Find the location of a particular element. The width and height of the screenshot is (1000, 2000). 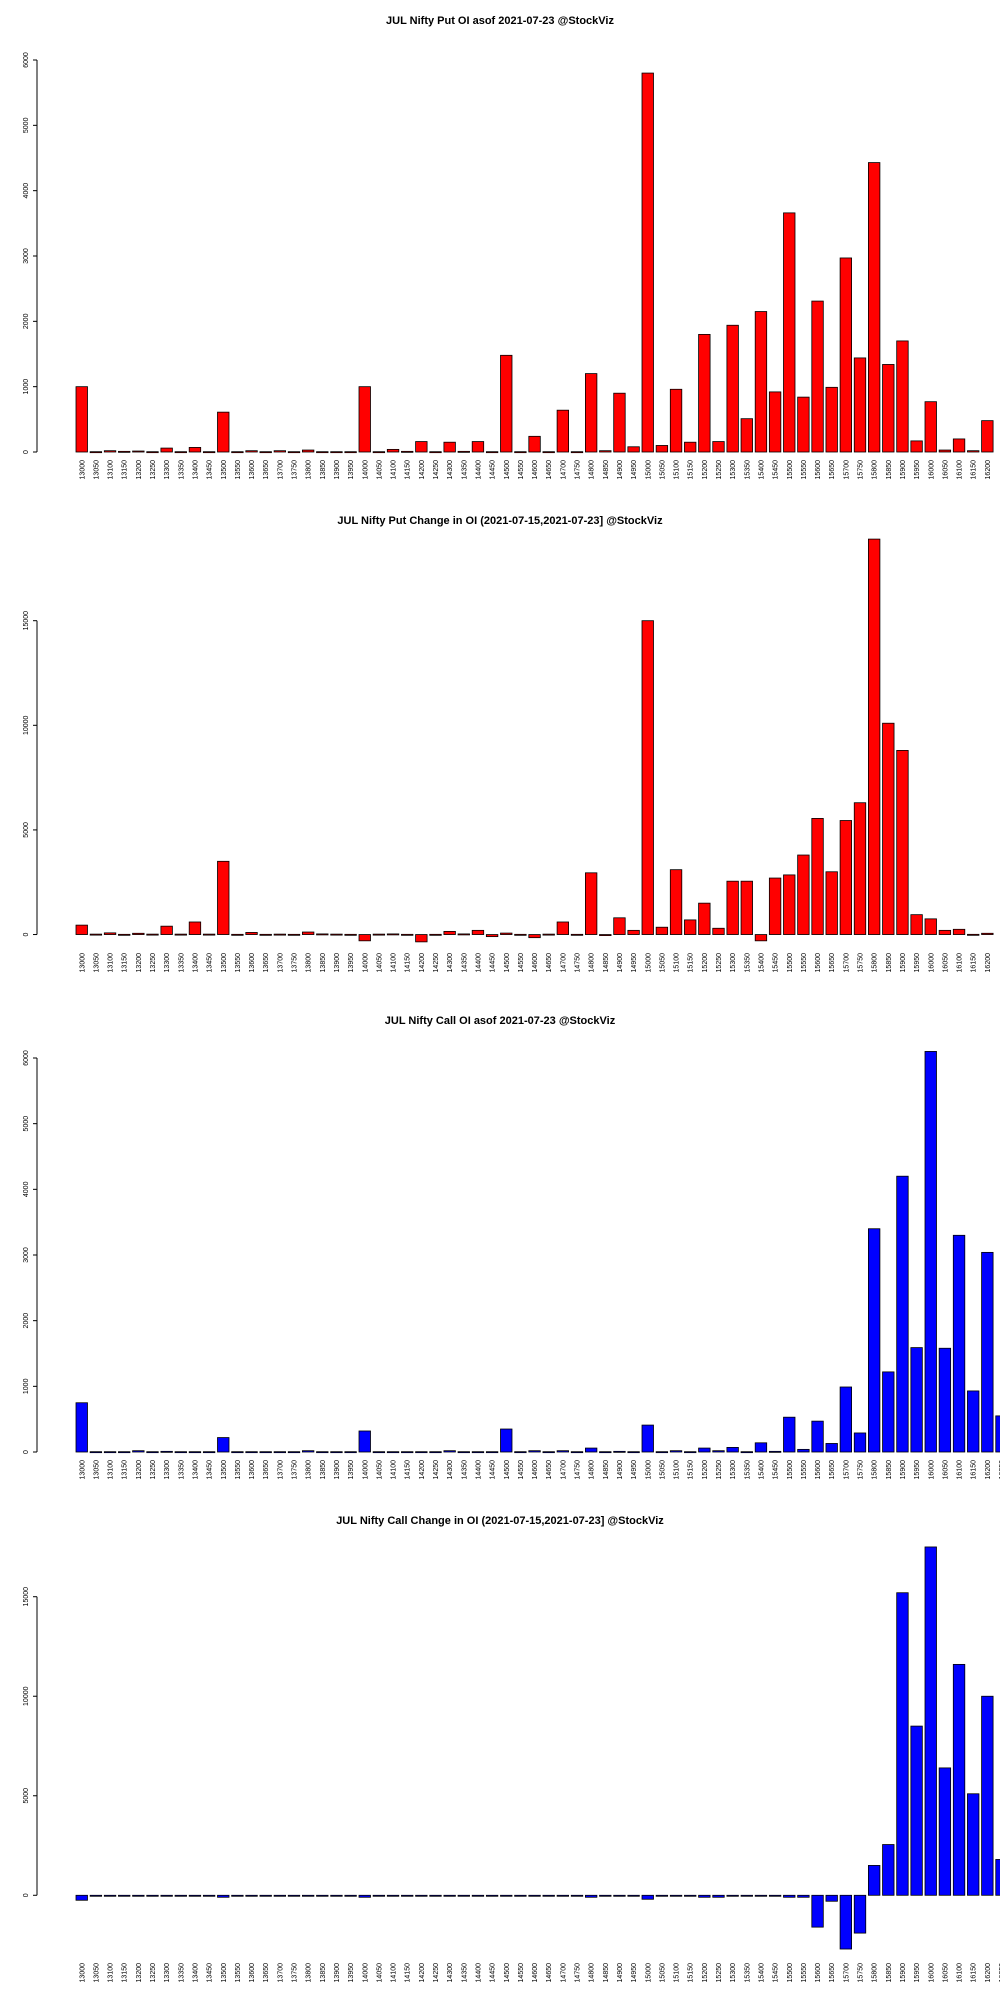

y-tick-label: 2000 is located at coordinates (26, 321).